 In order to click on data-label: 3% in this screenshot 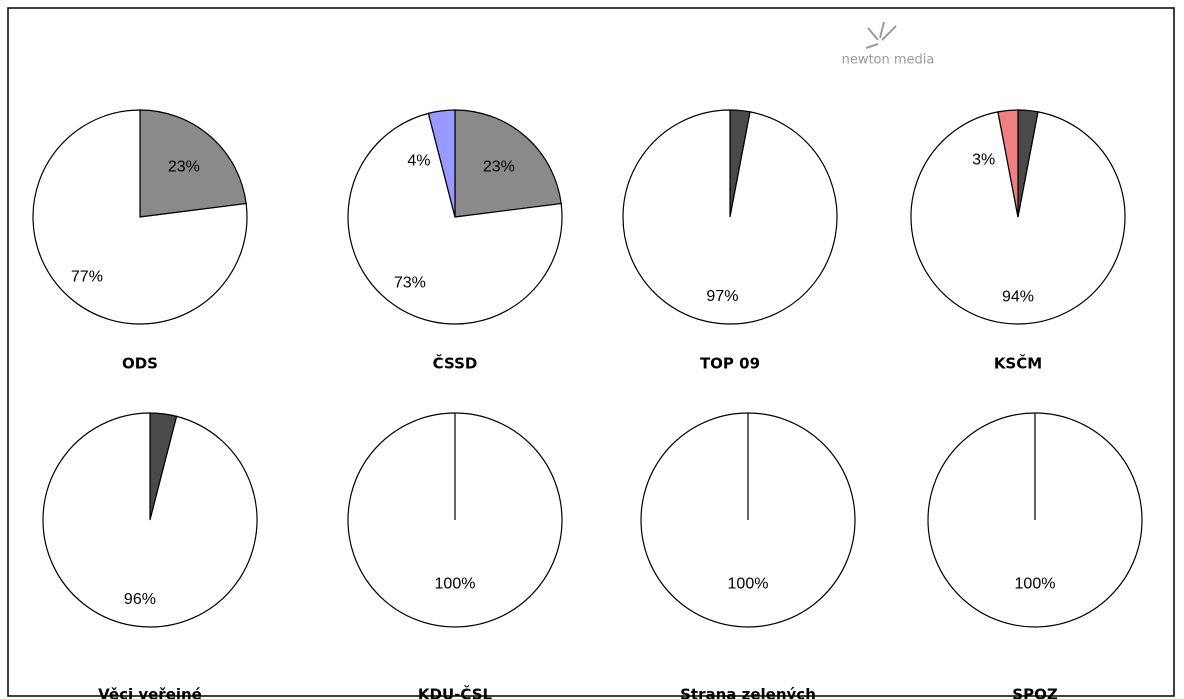, I will do `click(983, 159)`.